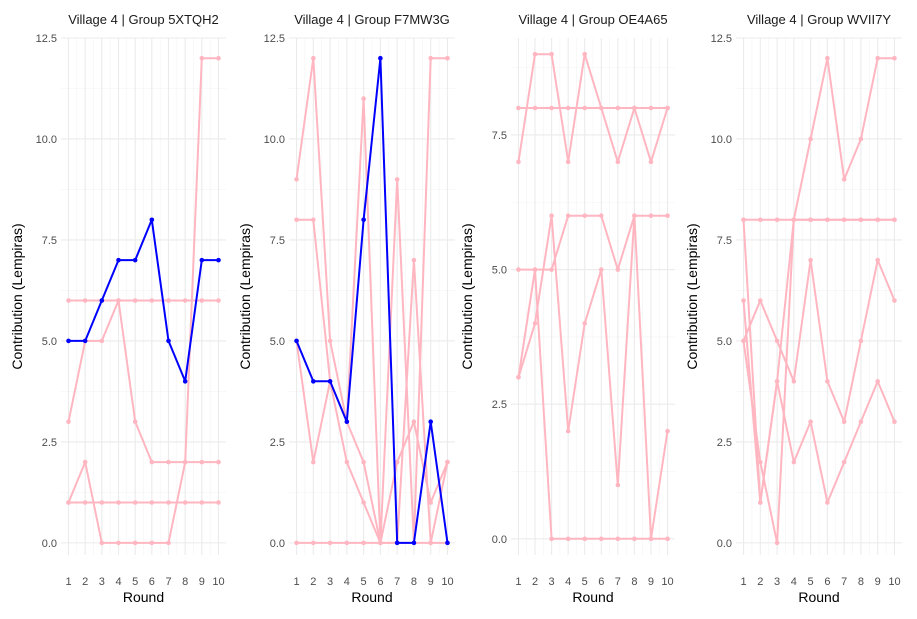 The height and width of the screenshot is (619, 917). Describe the element at coordinates (143, 300) in the screenshot. I see `series-line-focal` at that location.